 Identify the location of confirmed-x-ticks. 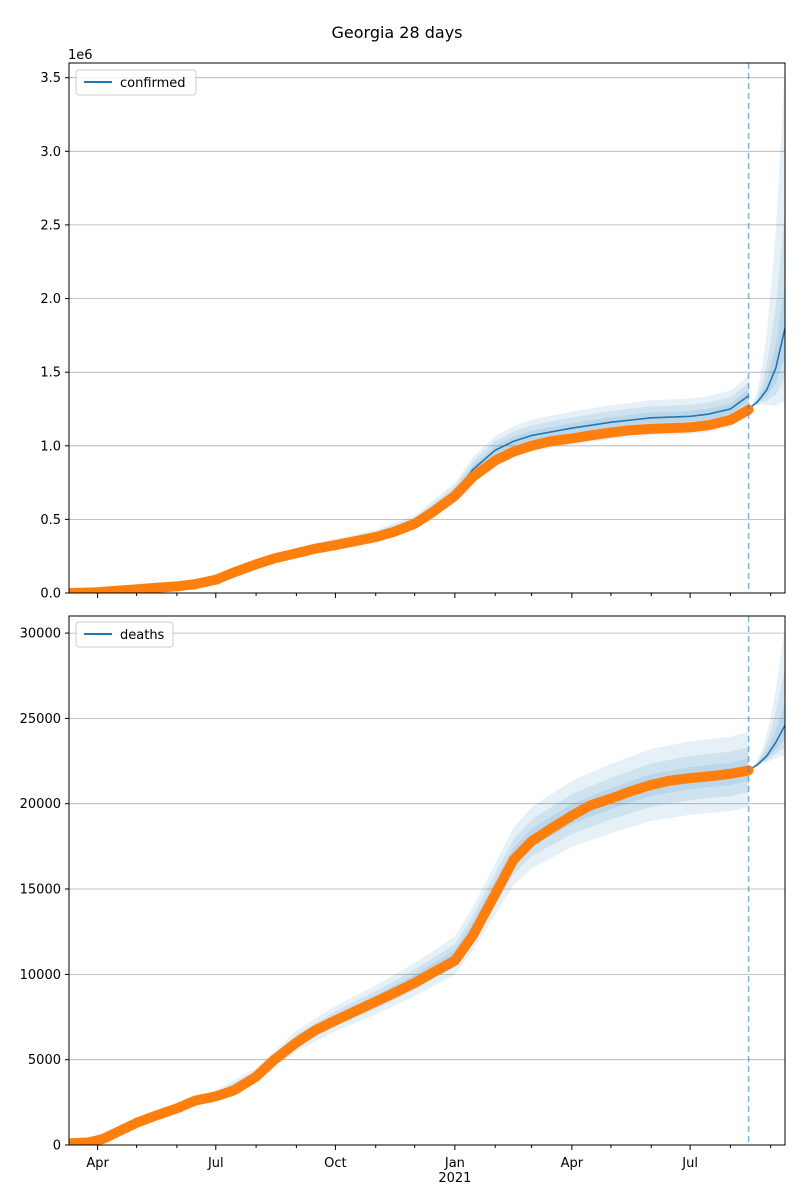
(434, 595).